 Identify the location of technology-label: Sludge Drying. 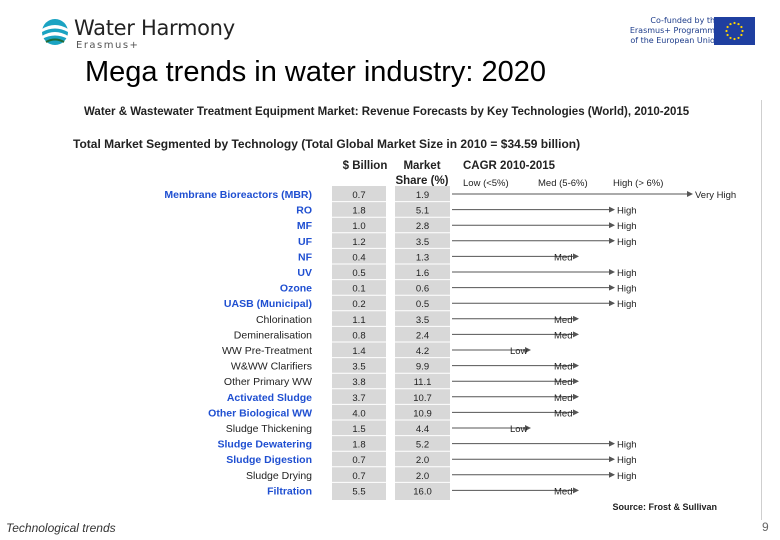
(279, 476).